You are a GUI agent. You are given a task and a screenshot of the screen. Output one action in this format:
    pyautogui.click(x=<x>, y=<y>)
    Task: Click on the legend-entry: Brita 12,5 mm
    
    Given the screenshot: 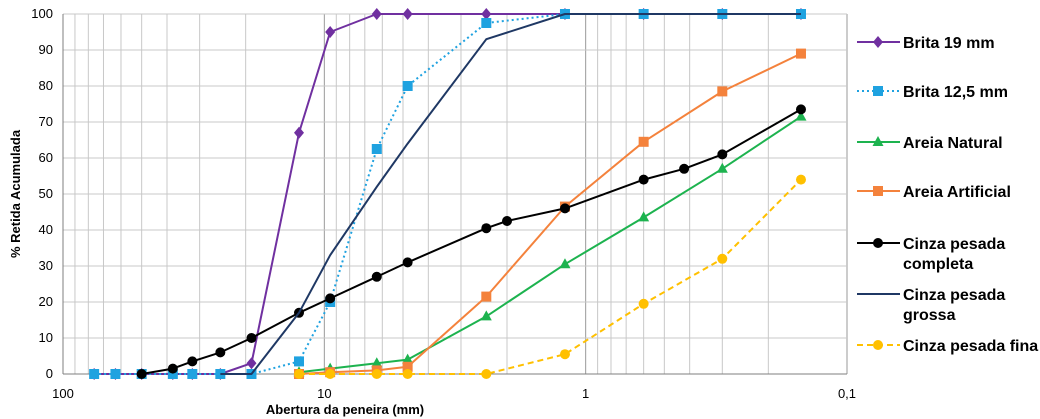 What is the action you would take?
    pyautogui.click(x=932, y=92)
    